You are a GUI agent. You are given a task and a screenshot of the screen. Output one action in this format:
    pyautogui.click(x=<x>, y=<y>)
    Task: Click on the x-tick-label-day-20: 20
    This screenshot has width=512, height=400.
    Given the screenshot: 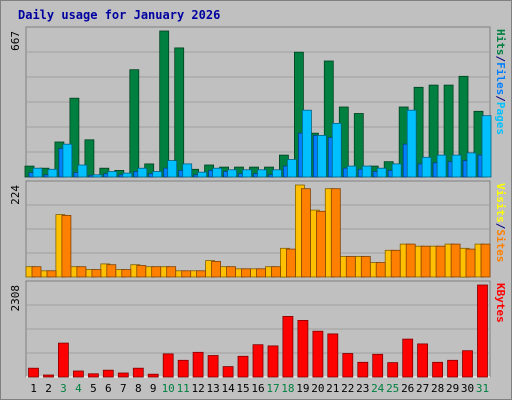 What is the action you would take?
    pyautogui.click(x=317, y=388)
    